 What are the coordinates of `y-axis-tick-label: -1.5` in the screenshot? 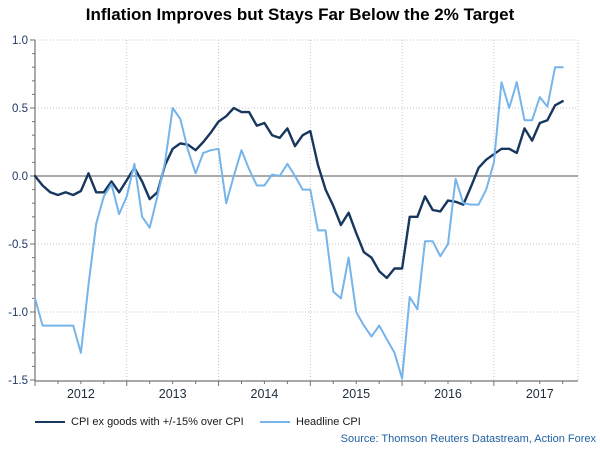 It's located at (18, 381).